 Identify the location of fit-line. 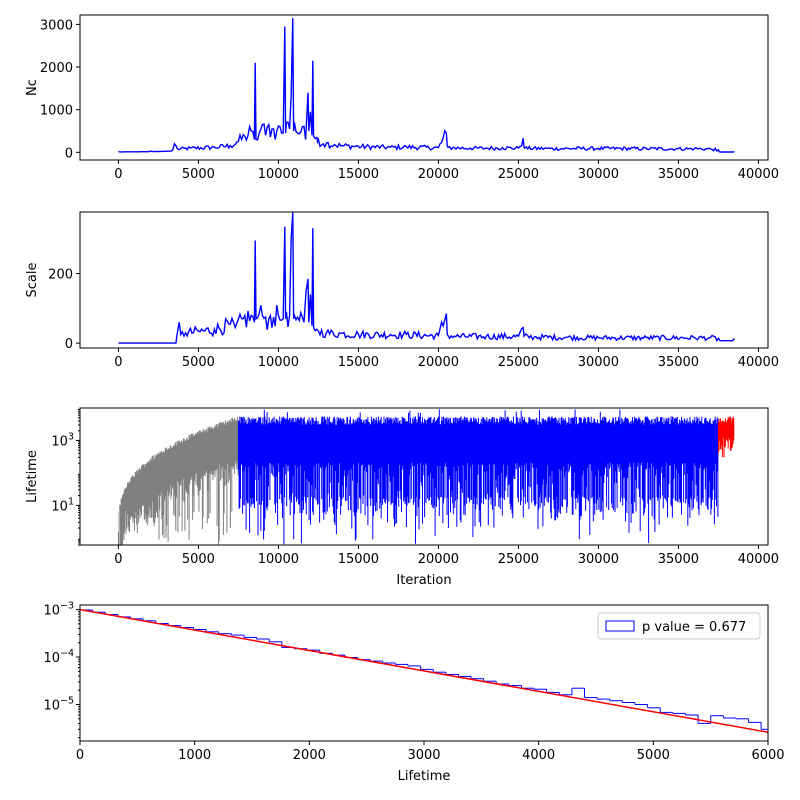
(424, 670).